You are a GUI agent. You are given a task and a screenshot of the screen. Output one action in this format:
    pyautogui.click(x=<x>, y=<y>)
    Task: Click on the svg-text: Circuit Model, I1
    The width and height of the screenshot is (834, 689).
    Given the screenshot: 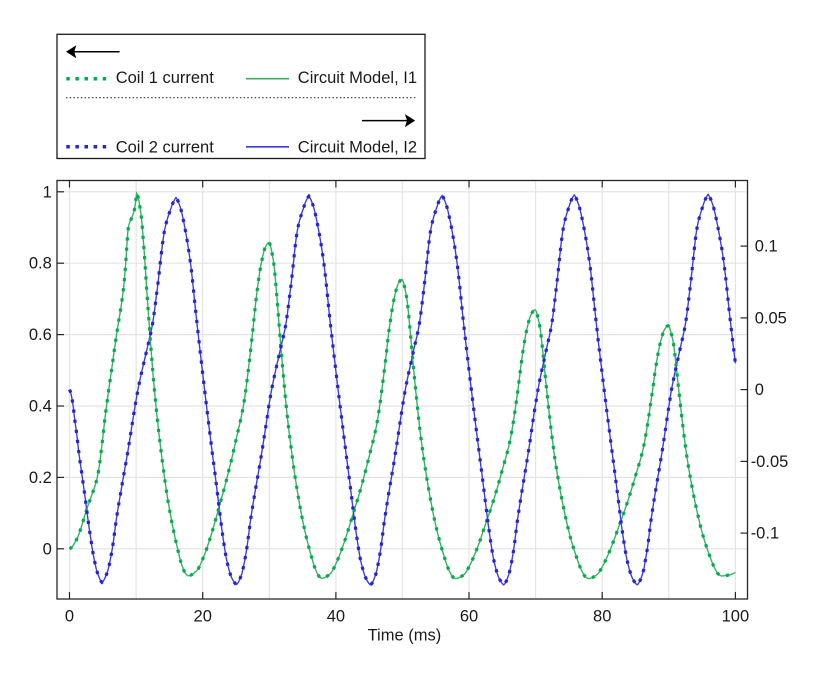 What is the action you would take?
    pyautogui.click(x=357, y=78)
    